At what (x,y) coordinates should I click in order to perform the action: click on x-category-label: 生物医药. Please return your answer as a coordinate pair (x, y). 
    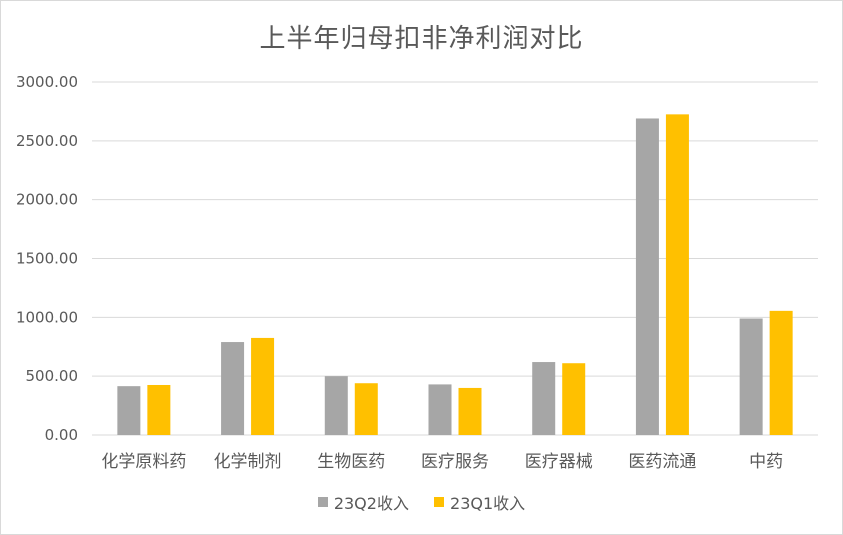
    Looking at the image, I should click on (351, 462).